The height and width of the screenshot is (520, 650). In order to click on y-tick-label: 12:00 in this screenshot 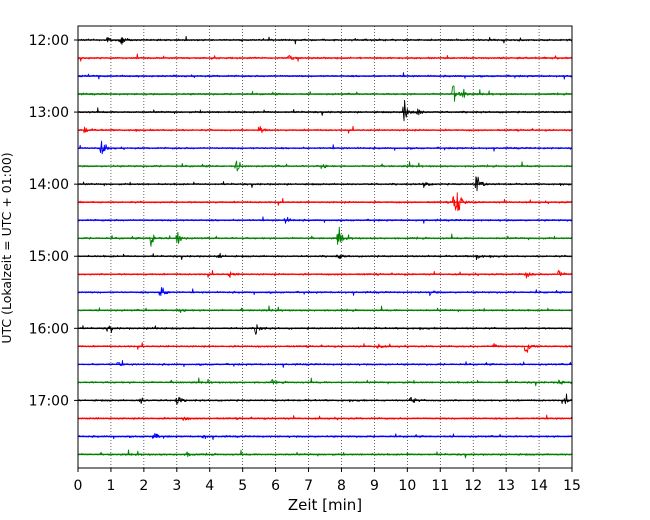, I will do `click(49, 41)`.